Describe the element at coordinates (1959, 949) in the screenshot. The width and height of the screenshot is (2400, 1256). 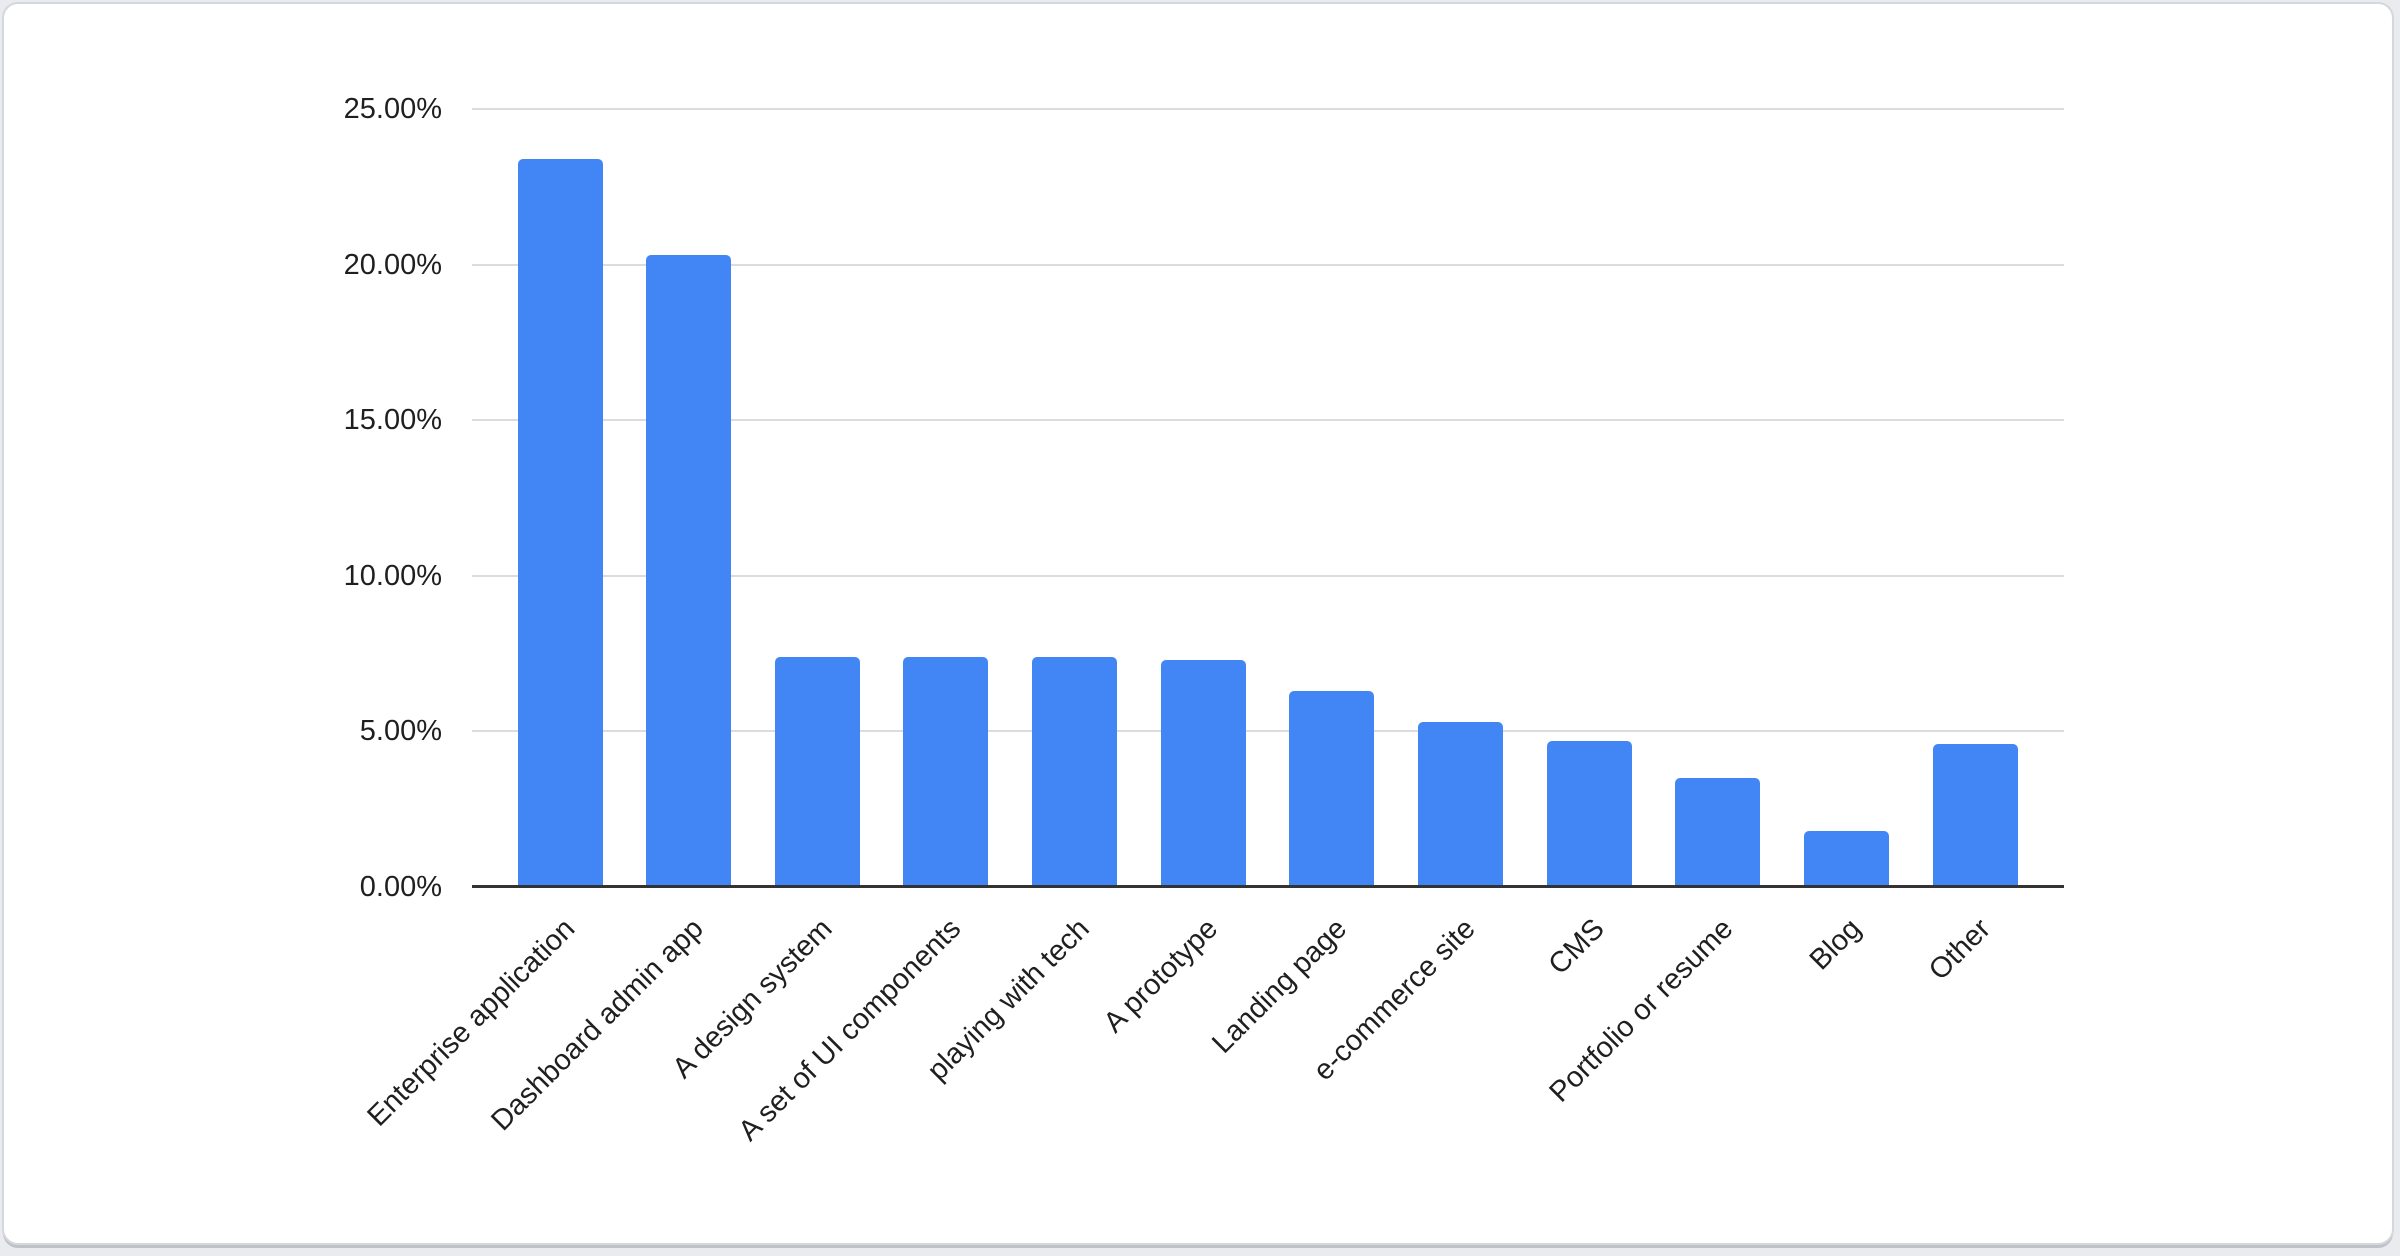
I see `x-axis-category-label: Other` at that location.